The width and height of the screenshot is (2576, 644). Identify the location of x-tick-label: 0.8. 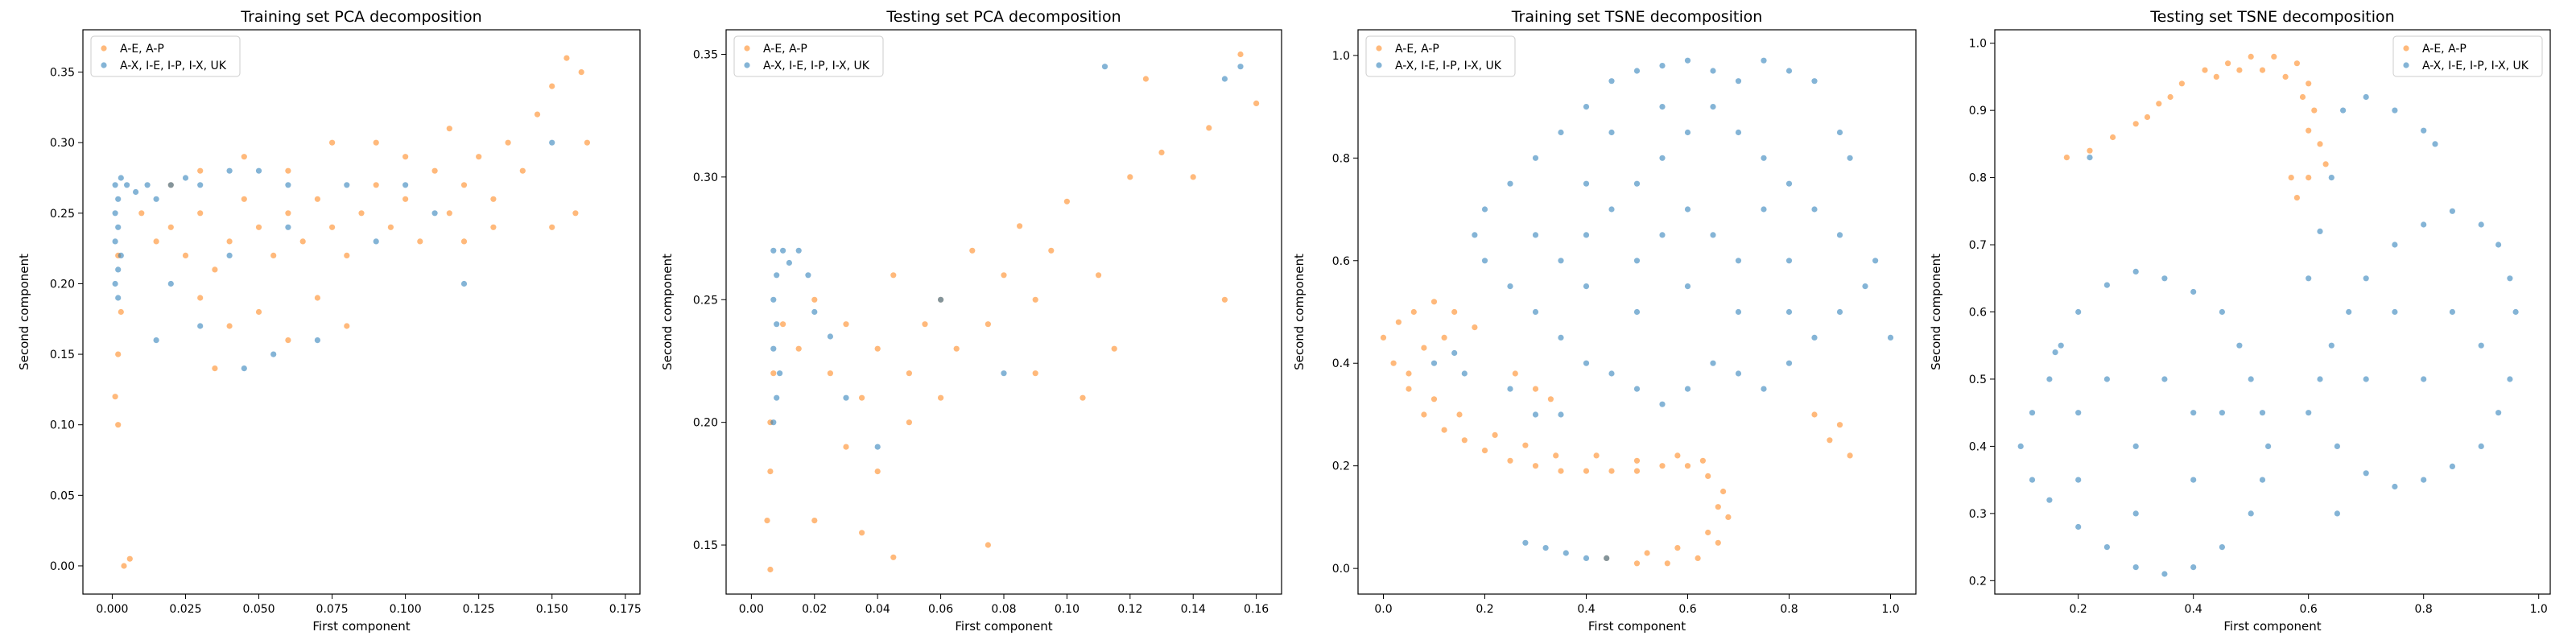
(1789, 609).